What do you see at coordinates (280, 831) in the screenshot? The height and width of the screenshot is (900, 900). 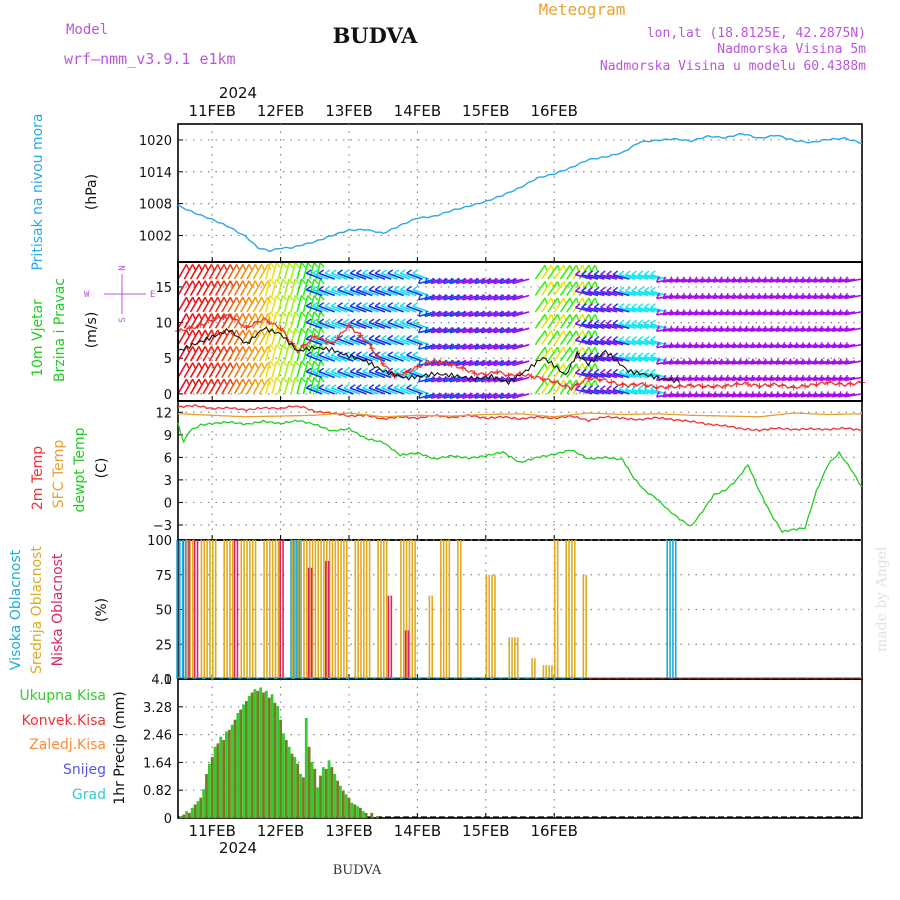 I see `bottom-date-label-1: 12FEB` at bounding box center [280, 831].